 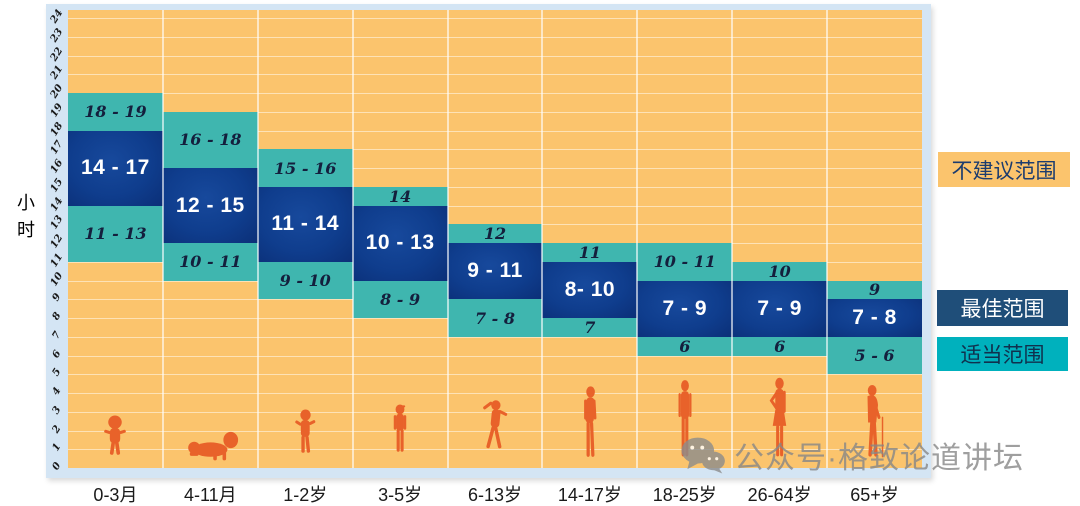 I want to click on band-adequate-upper-14-17岁: 11, so click(x=590, y=252).